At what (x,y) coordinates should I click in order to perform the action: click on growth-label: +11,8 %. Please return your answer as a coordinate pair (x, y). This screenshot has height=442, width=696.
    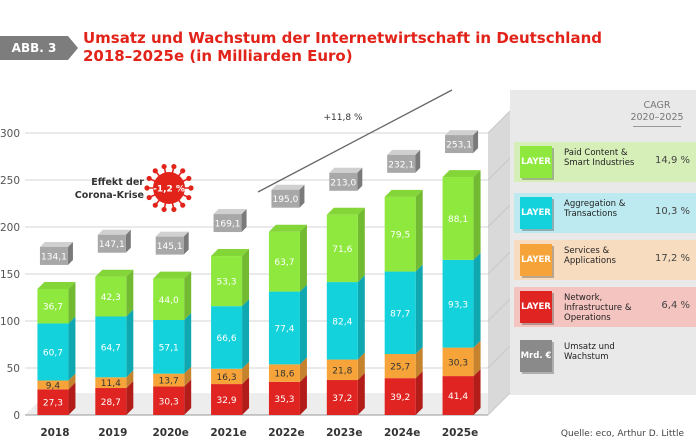
    Looking at the image, I should click on (343, 118).